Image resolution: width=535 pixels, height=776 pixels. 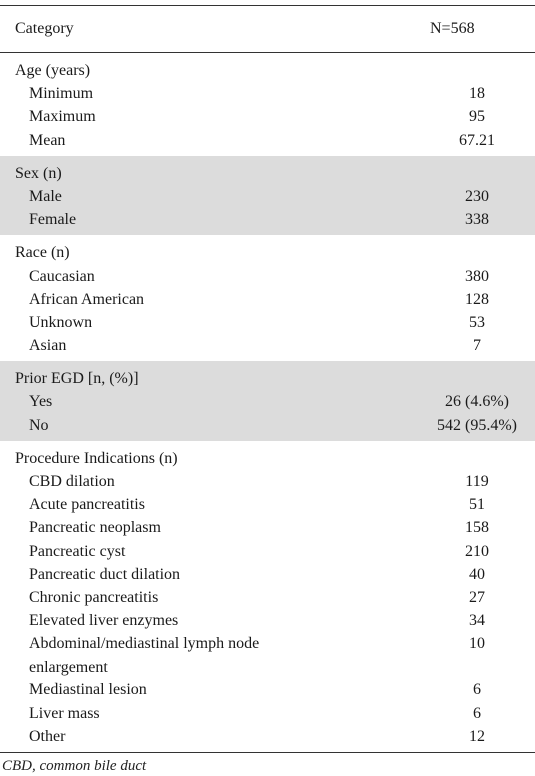 What do you see at coordinates (44, 28) in the screenshot?
I see `header-category: Category` at bounding box center [44, 28].